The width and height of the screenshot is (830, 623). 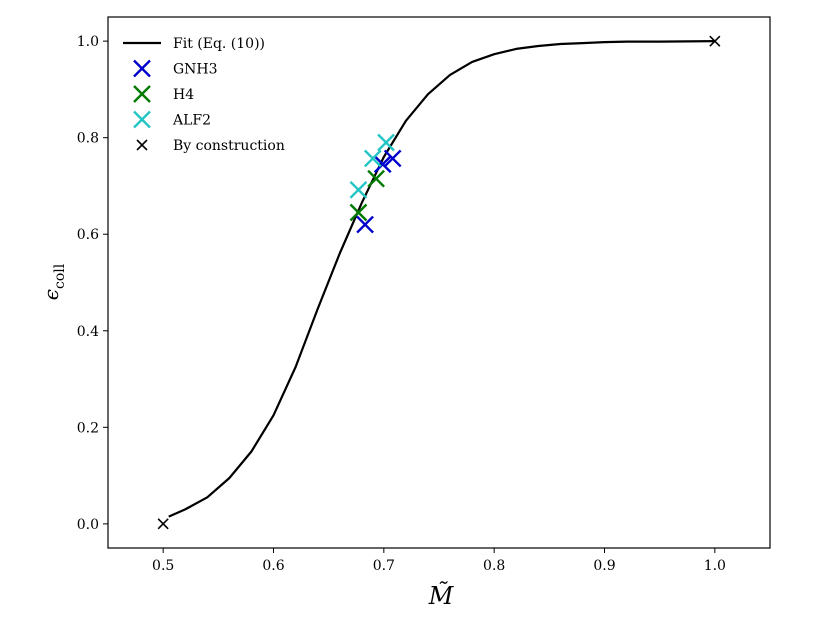 What do you see at coordinates (273, 566) in the screenshot?
I see `x-tick-label: 0.6` at bounding box center [273, 566].